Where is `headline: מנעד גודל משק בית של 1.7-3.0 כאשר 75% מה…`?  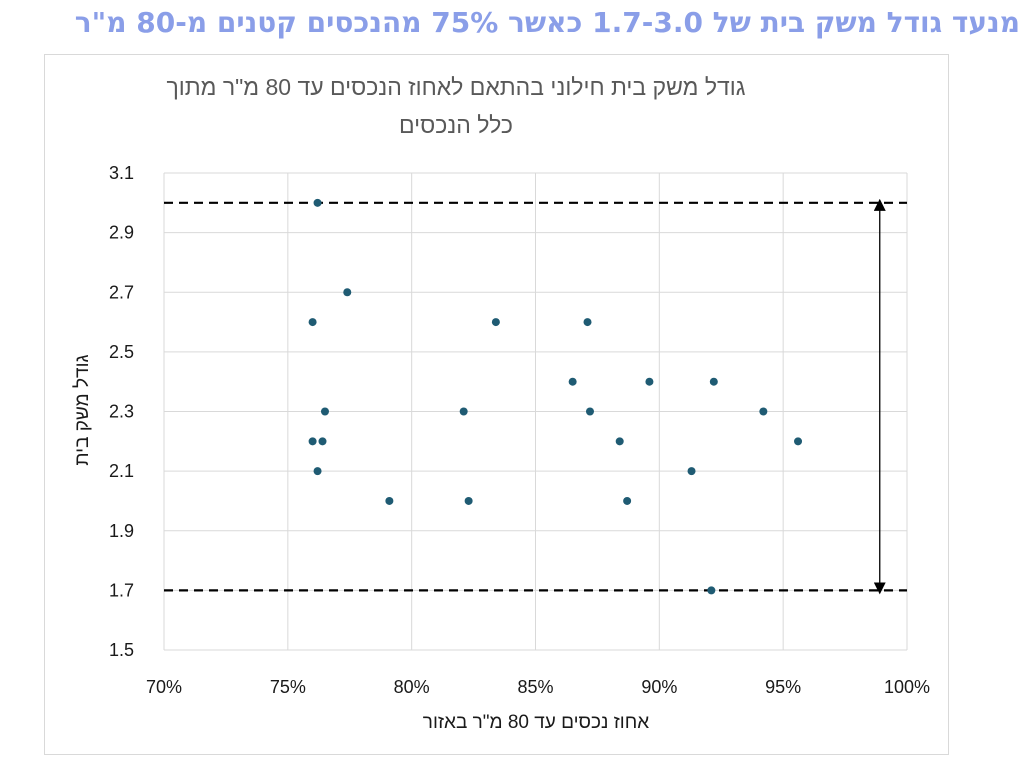
headline: מנעד גודל משק בית של 1.7-3.0 כאשר 75% מה… is located at coordinates (547, 22).